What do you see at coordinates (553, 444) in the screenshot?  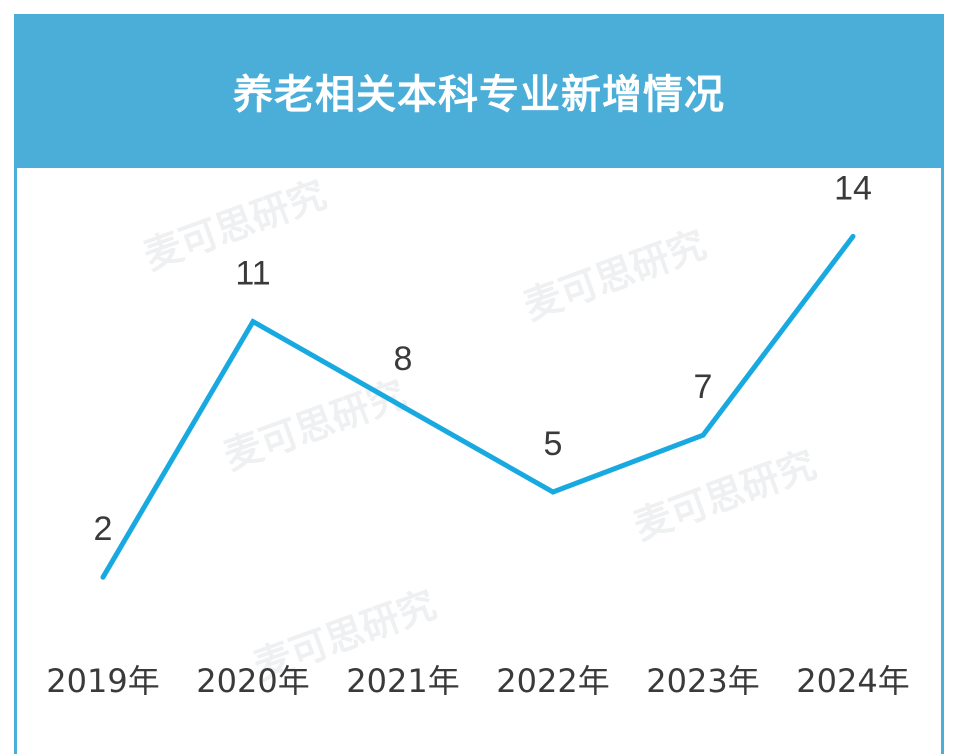 I see `data-label: 5` at bounding box center [553, 444].